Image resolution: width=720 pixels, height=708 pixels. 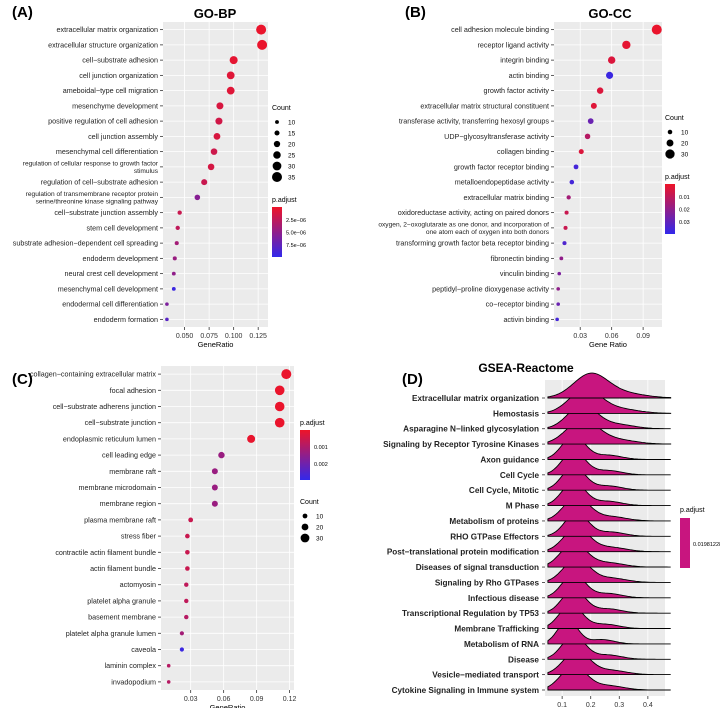 I want to click on y-category-label: caveola, so click(x=143, y=649).